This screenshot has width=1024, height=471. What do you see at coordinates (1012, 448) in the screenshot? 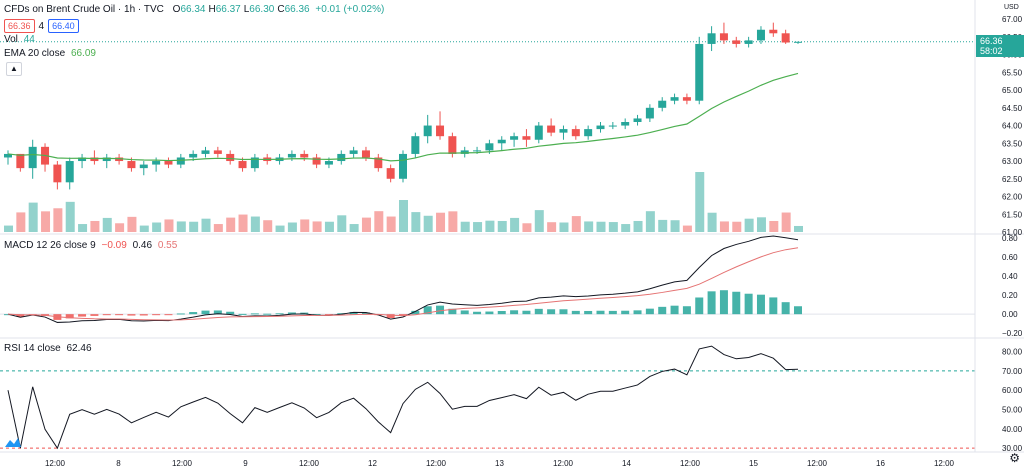
I see `rsi-tick: 30.00` at bounding box center [1012, 448].